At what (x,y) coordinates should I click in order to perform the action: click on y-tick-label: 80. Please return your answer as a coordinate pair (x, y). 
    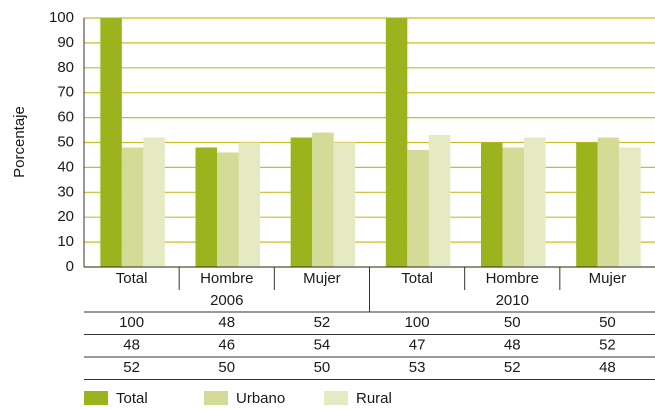
    Looking at the image, I should click on (65, 67).